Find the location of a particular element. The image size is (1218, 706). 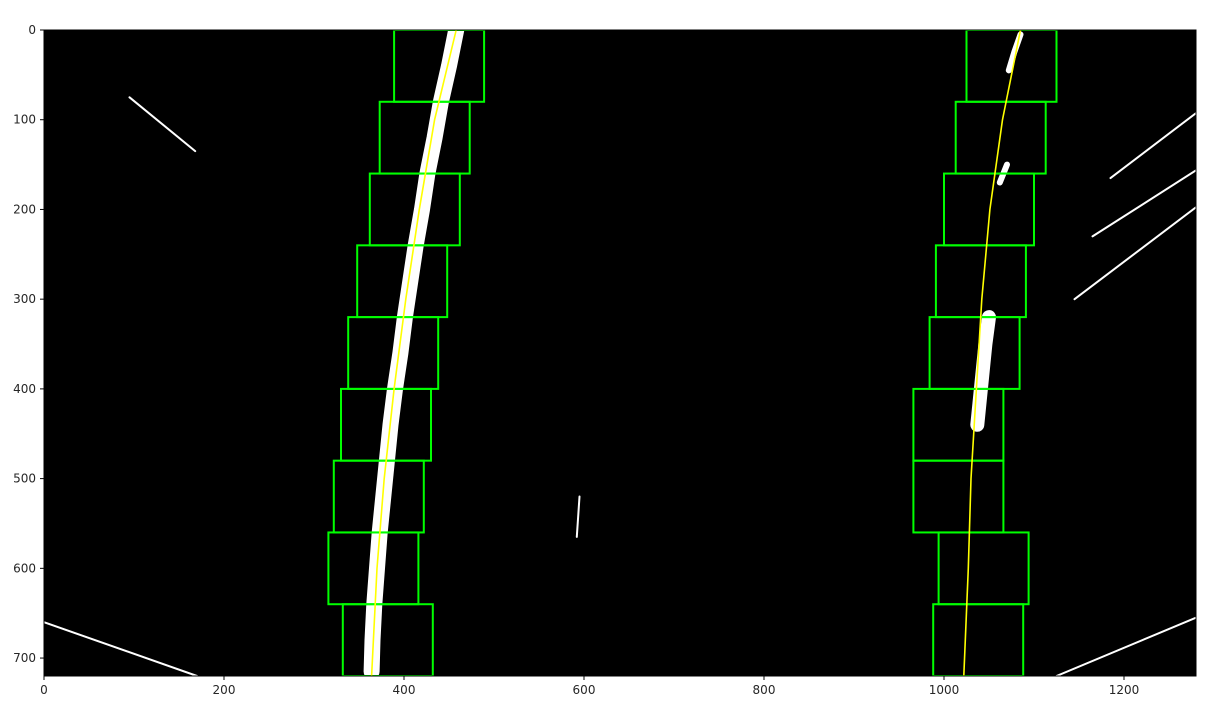

y-tick-label: 700 is located at coordinates (24, 658).